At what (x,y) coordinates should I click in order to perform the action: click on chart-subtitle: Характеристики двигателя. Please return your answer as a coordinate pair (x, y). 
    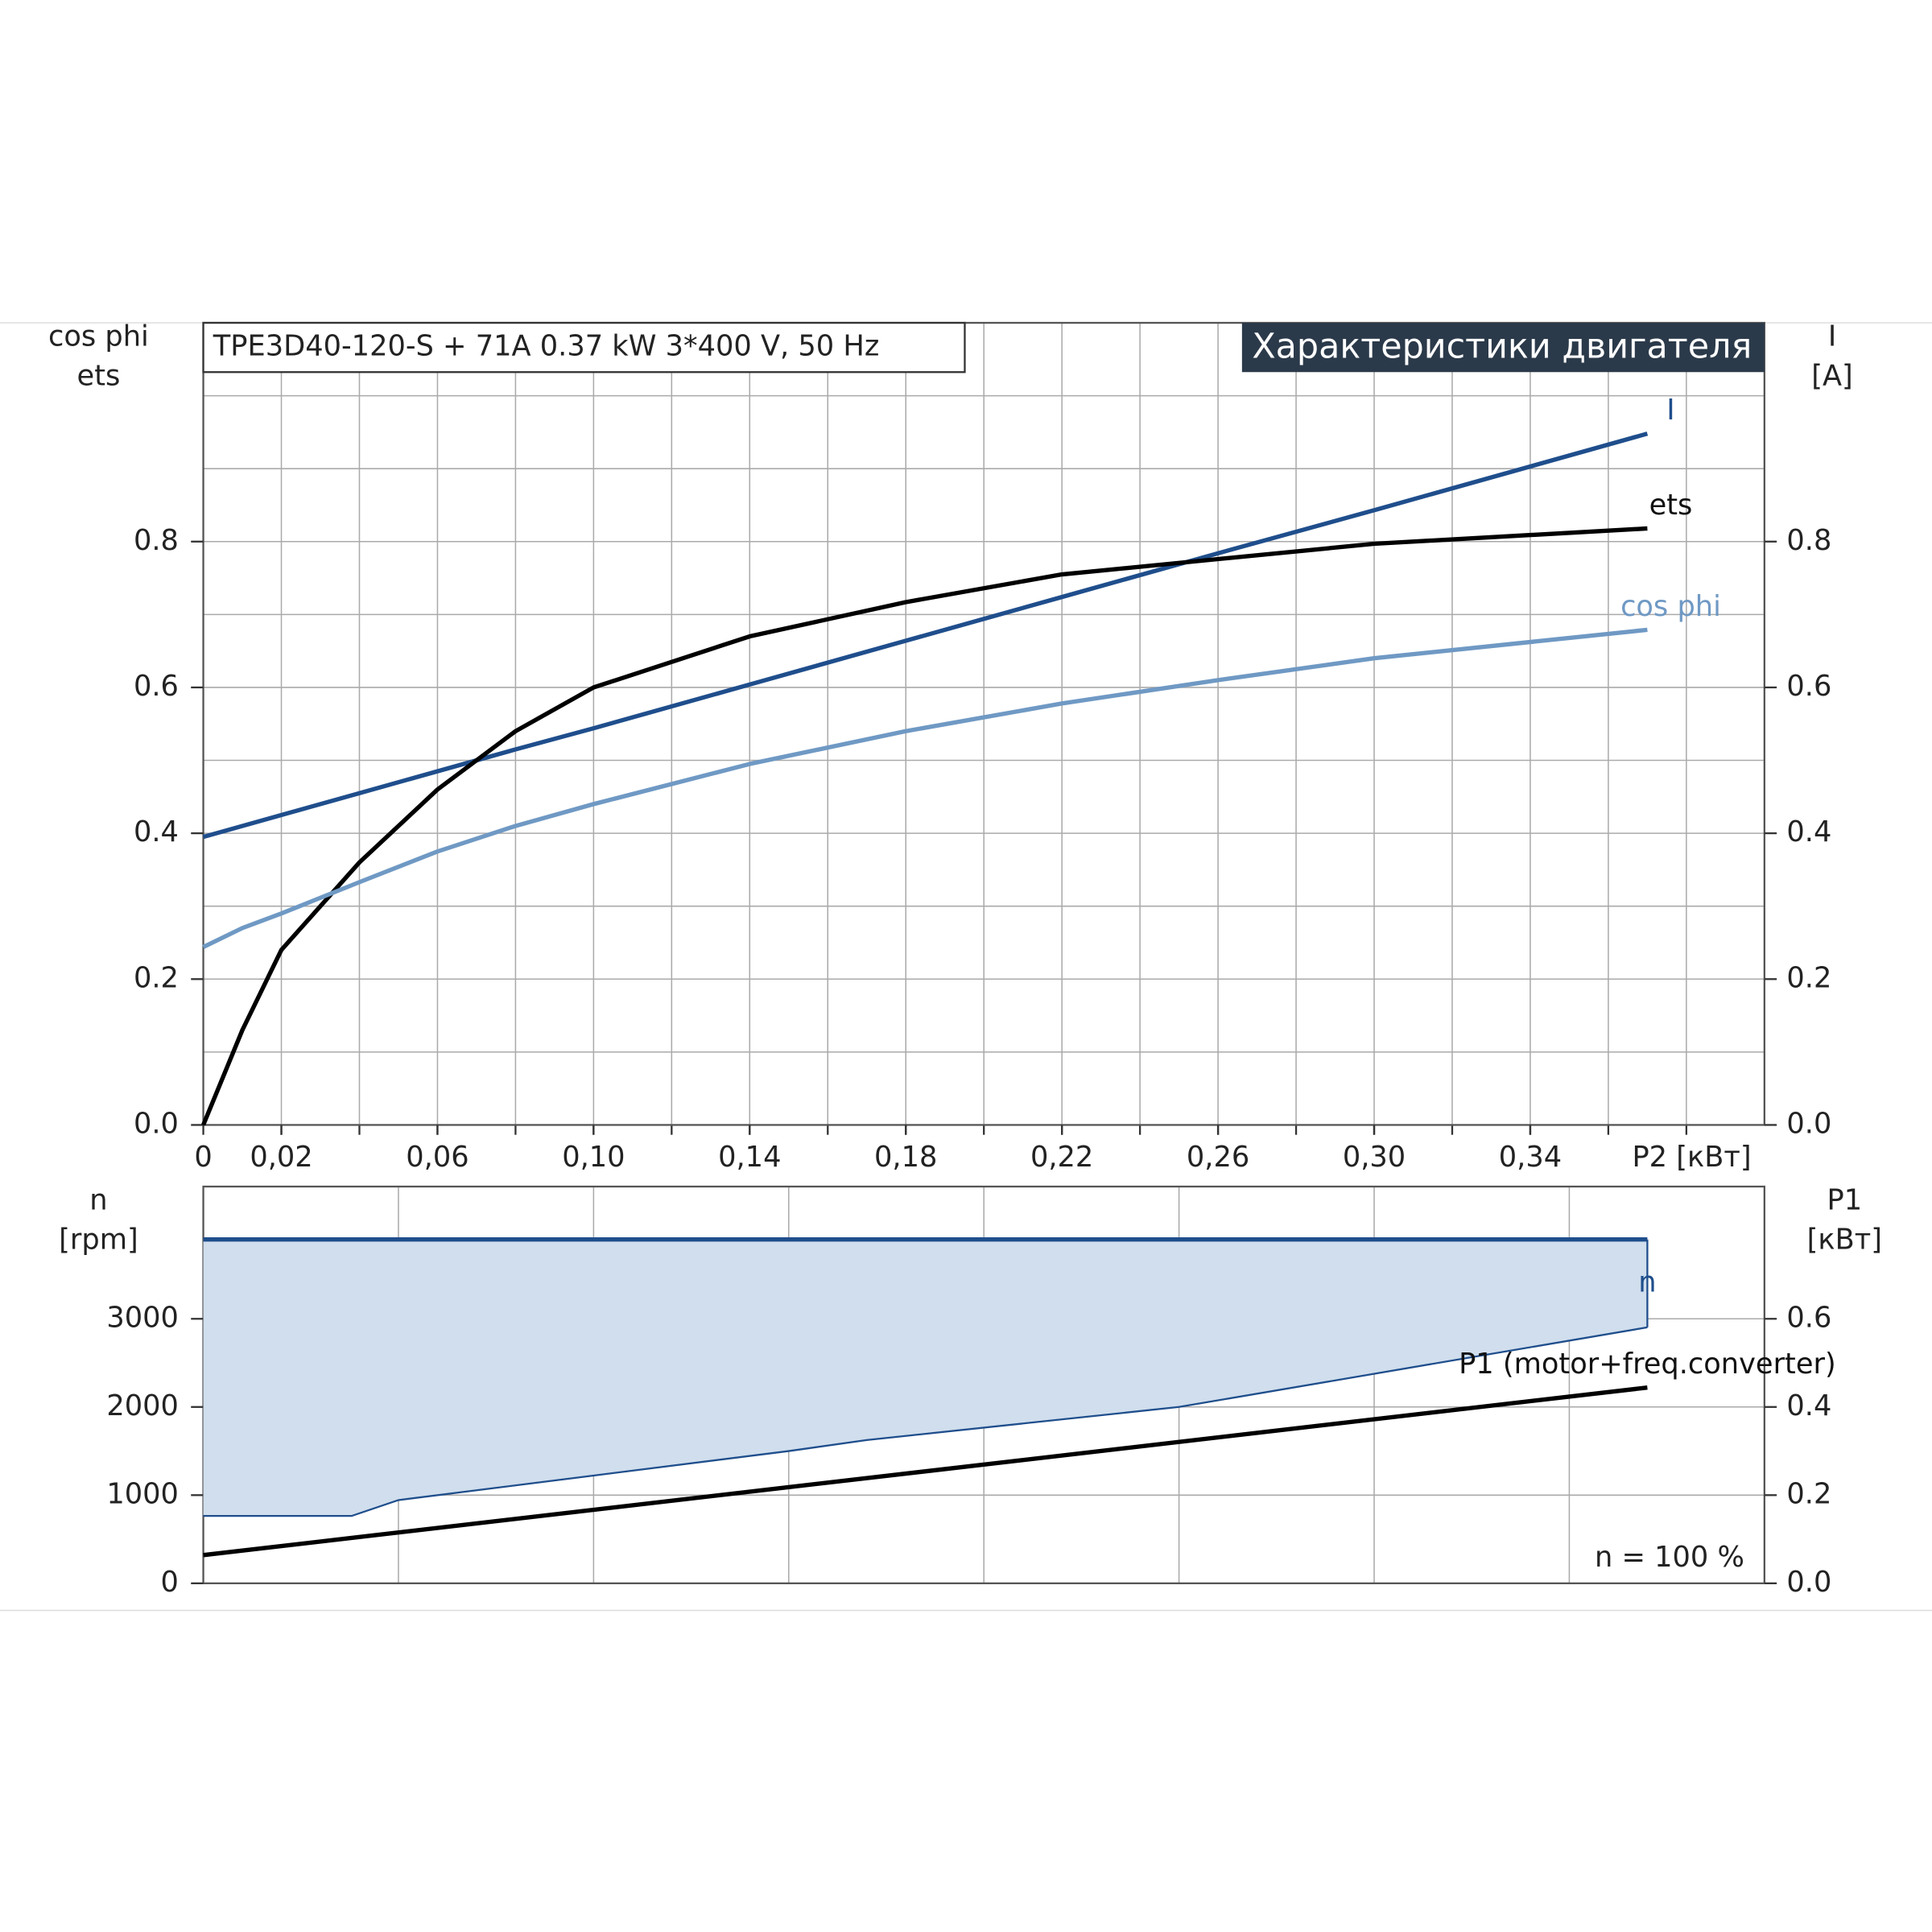
    Looking at the image, I should click on (1502, 347).